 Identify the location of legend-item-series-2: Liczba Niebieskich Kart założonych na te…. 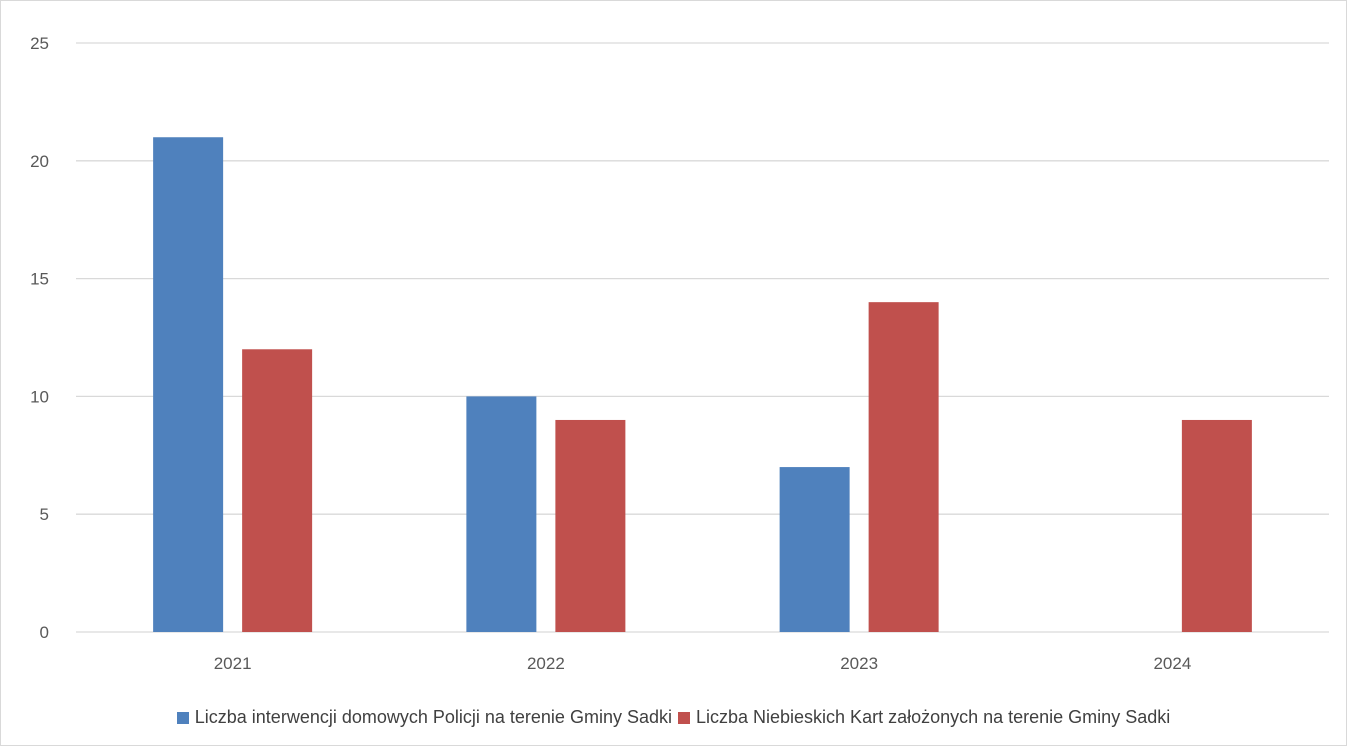
(924, 717).